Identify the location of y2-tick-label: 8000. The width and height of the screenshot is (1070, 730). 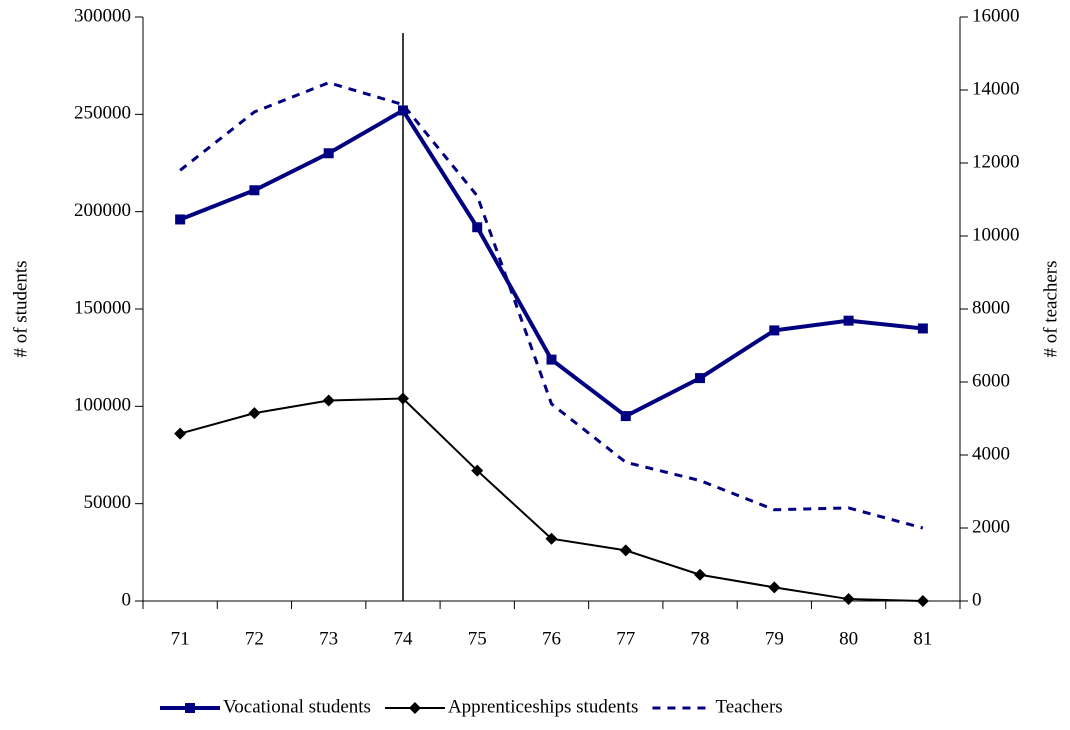
(991, 307).